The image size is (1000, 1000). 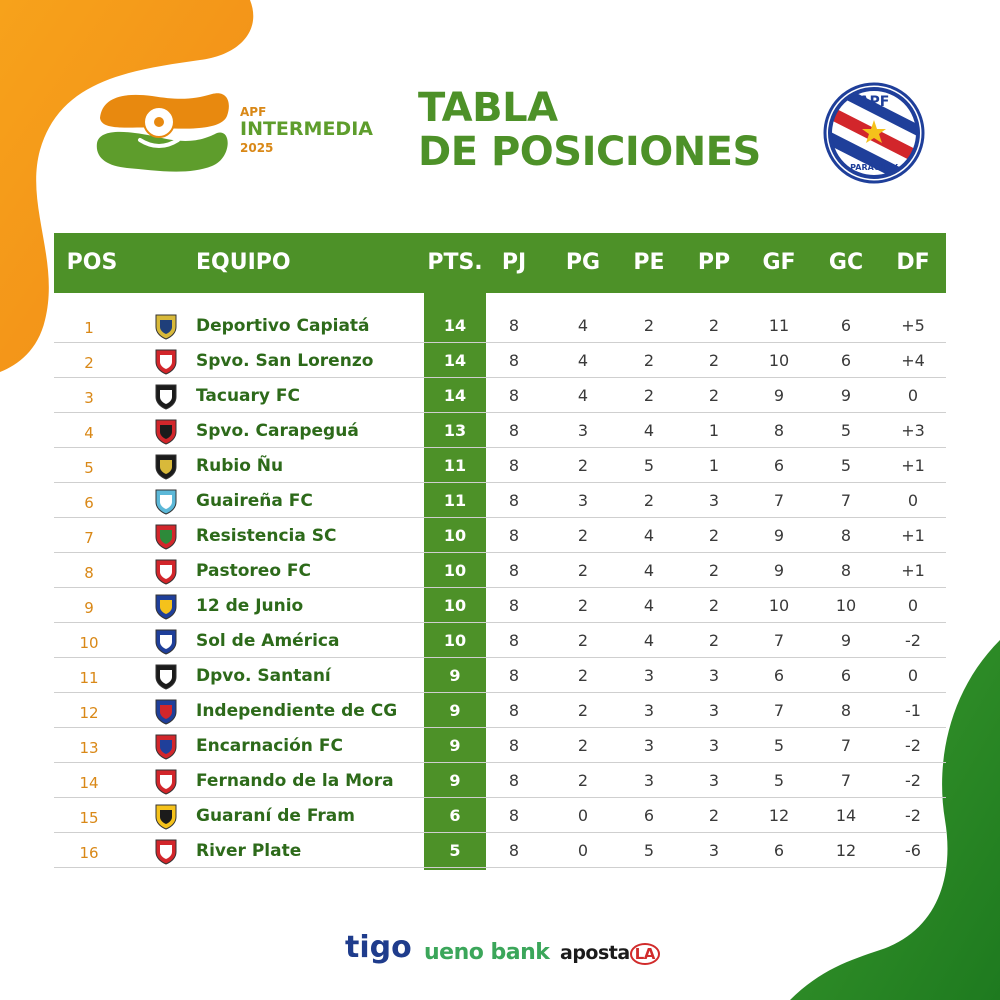 I want to click on row-position: 9, so click(x=89, y=608).